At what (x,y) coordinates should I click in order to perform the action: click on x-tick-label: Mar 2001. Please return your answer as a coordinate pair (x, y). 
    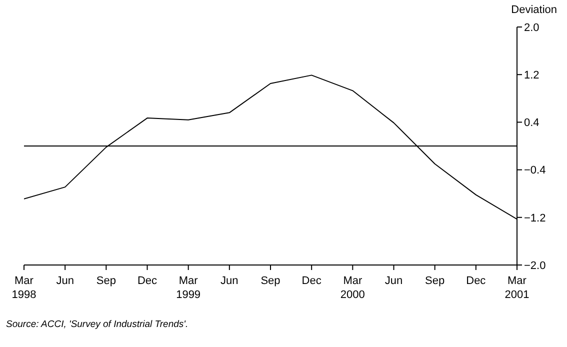
    Looking at the image, I should click on (517, 288).